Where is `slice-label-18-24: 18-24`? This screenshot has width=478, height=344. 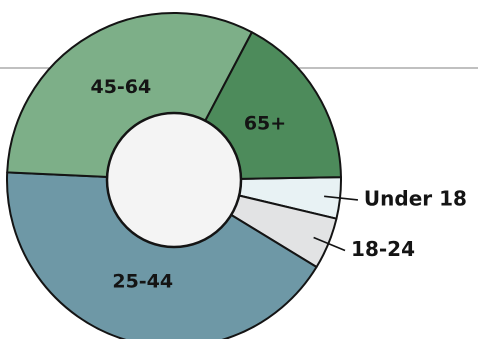 slice-label-18-24: 18-24 is located at coordinates (383, 249).